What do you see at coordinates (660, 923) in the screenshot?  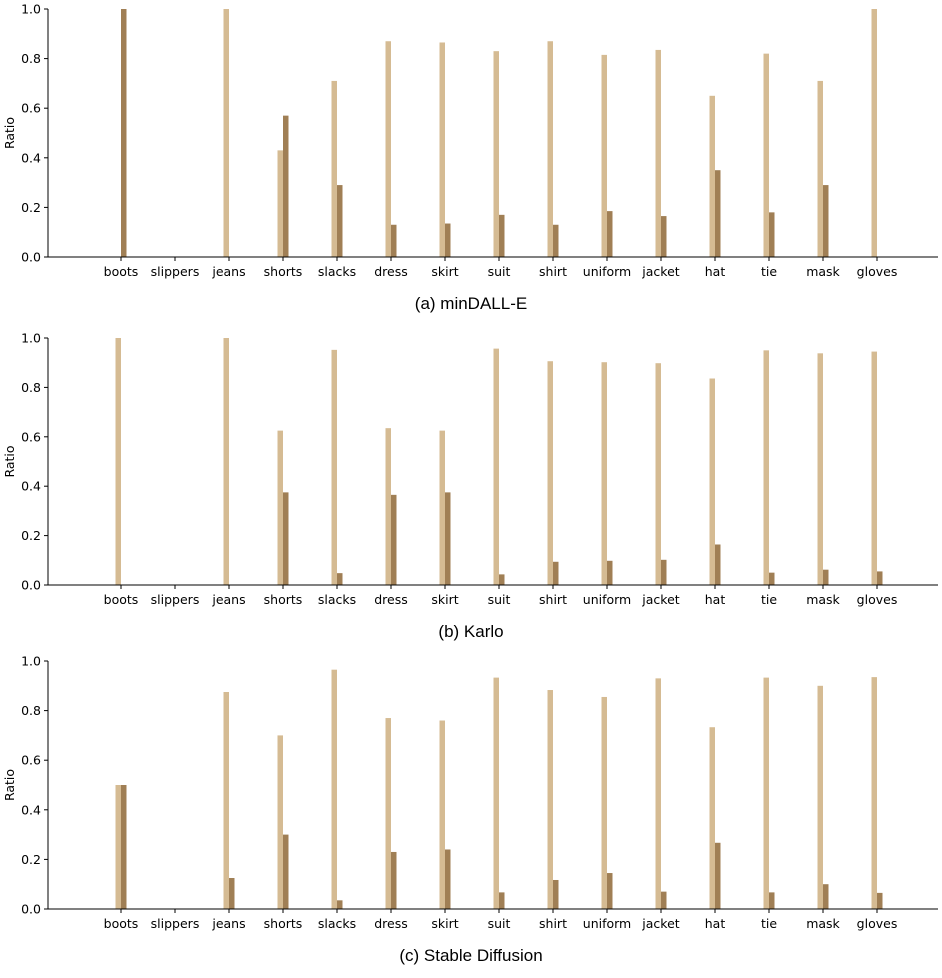 I see `x-tick-label-jacket: jacket` at bounding box center [660, 923].